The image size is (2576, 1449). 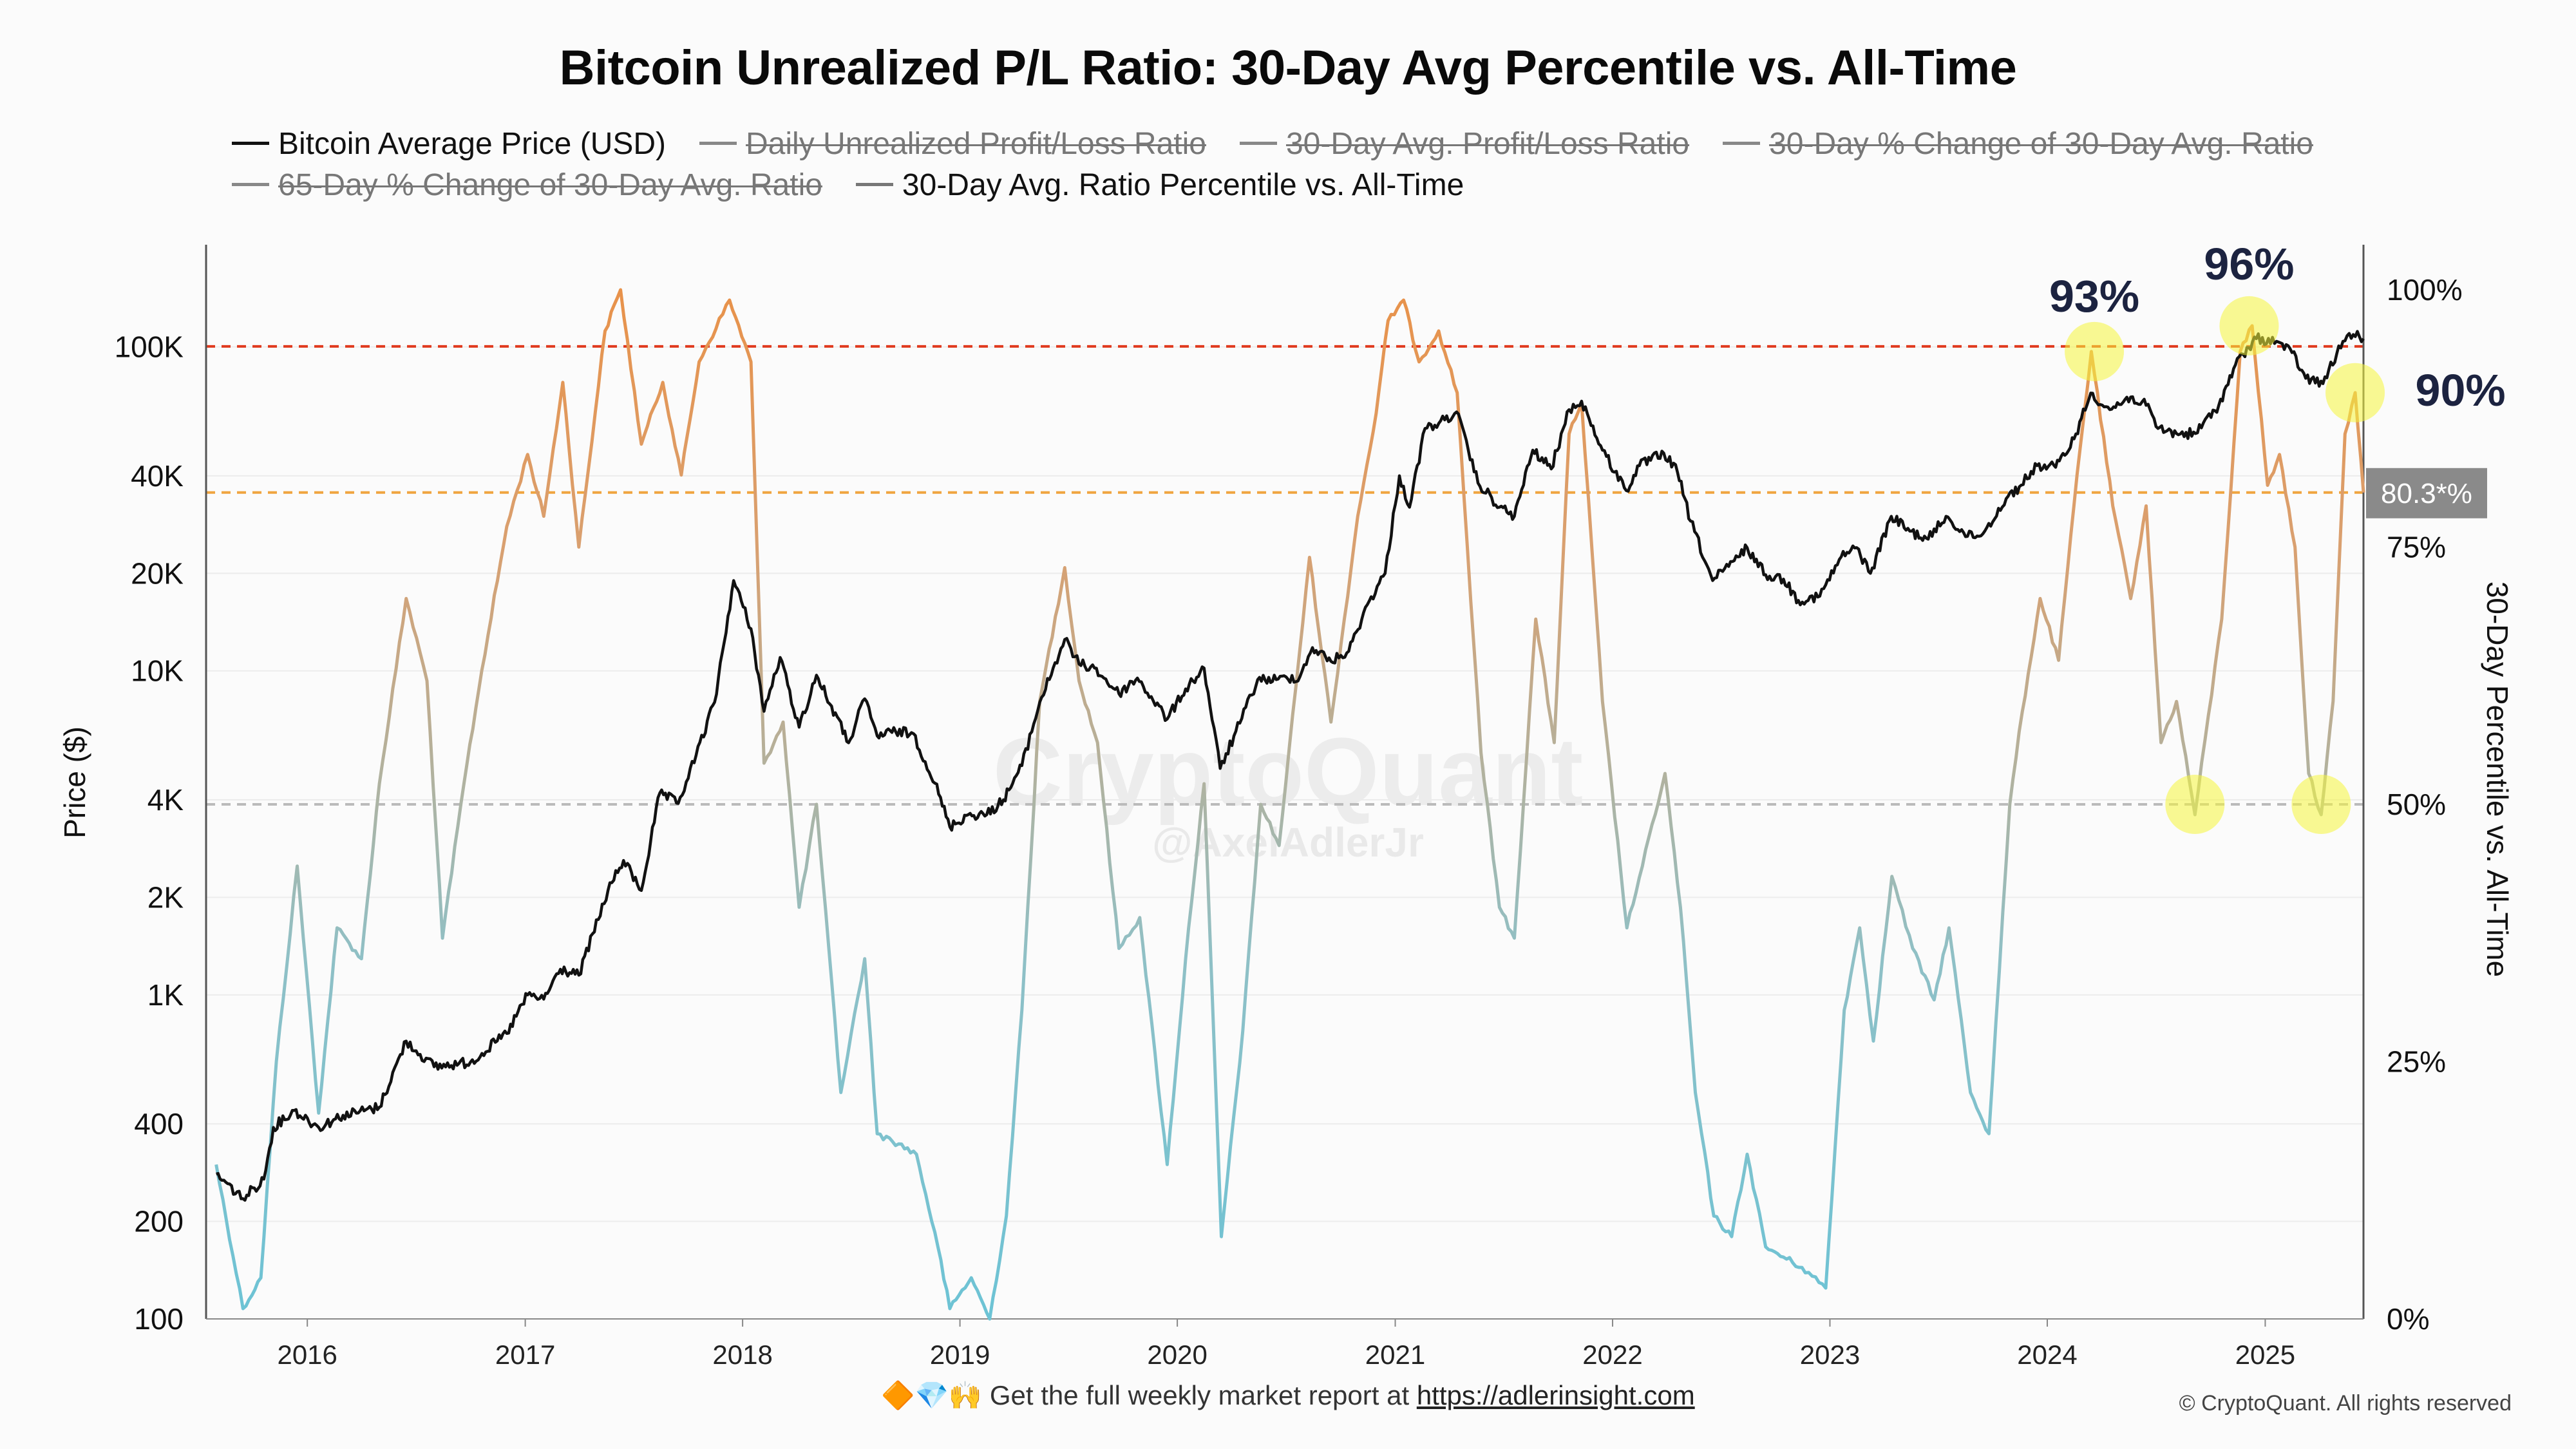 I want to click on y-left-tick-label: 100, so click(x=159, y=1319).